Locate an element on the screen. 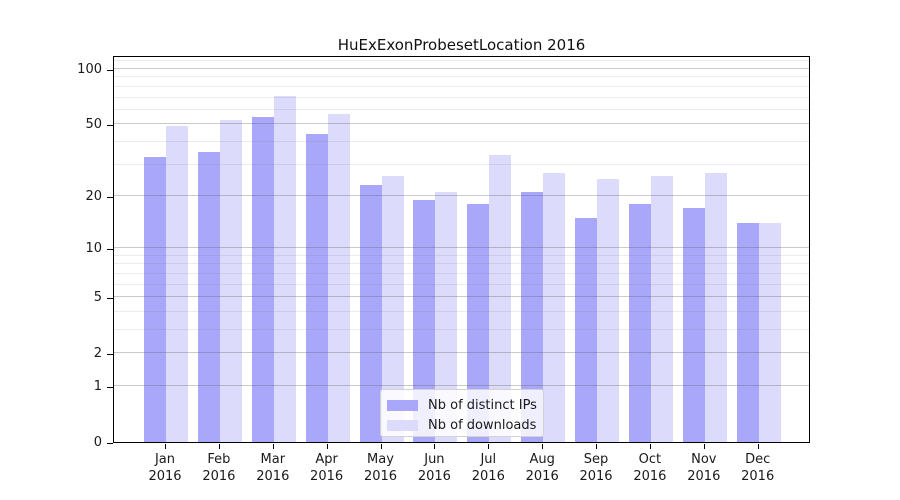  legend: Nb of distinct IPs Nb of downloads is located at coordinates (462, 413).